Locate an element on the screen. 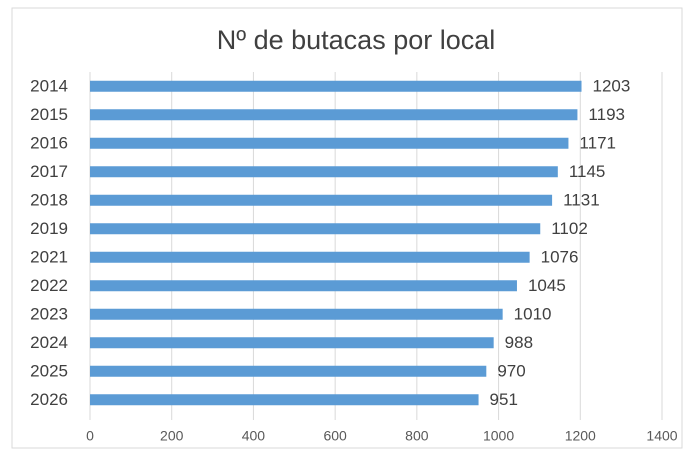 The width and height of the screenshot is (693, 453). value-label: 1193 is located at coordinates (606, 114).